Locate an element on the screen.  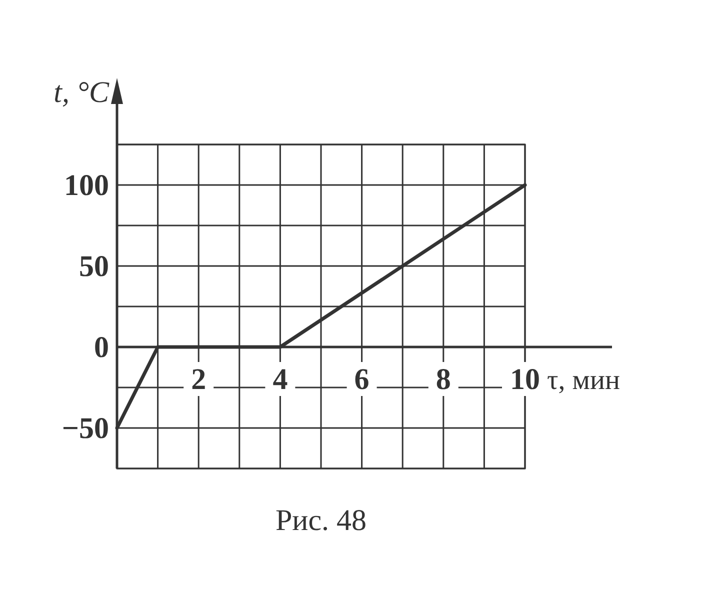
x-tick-label: 2 is located at coordinates (198, 379).